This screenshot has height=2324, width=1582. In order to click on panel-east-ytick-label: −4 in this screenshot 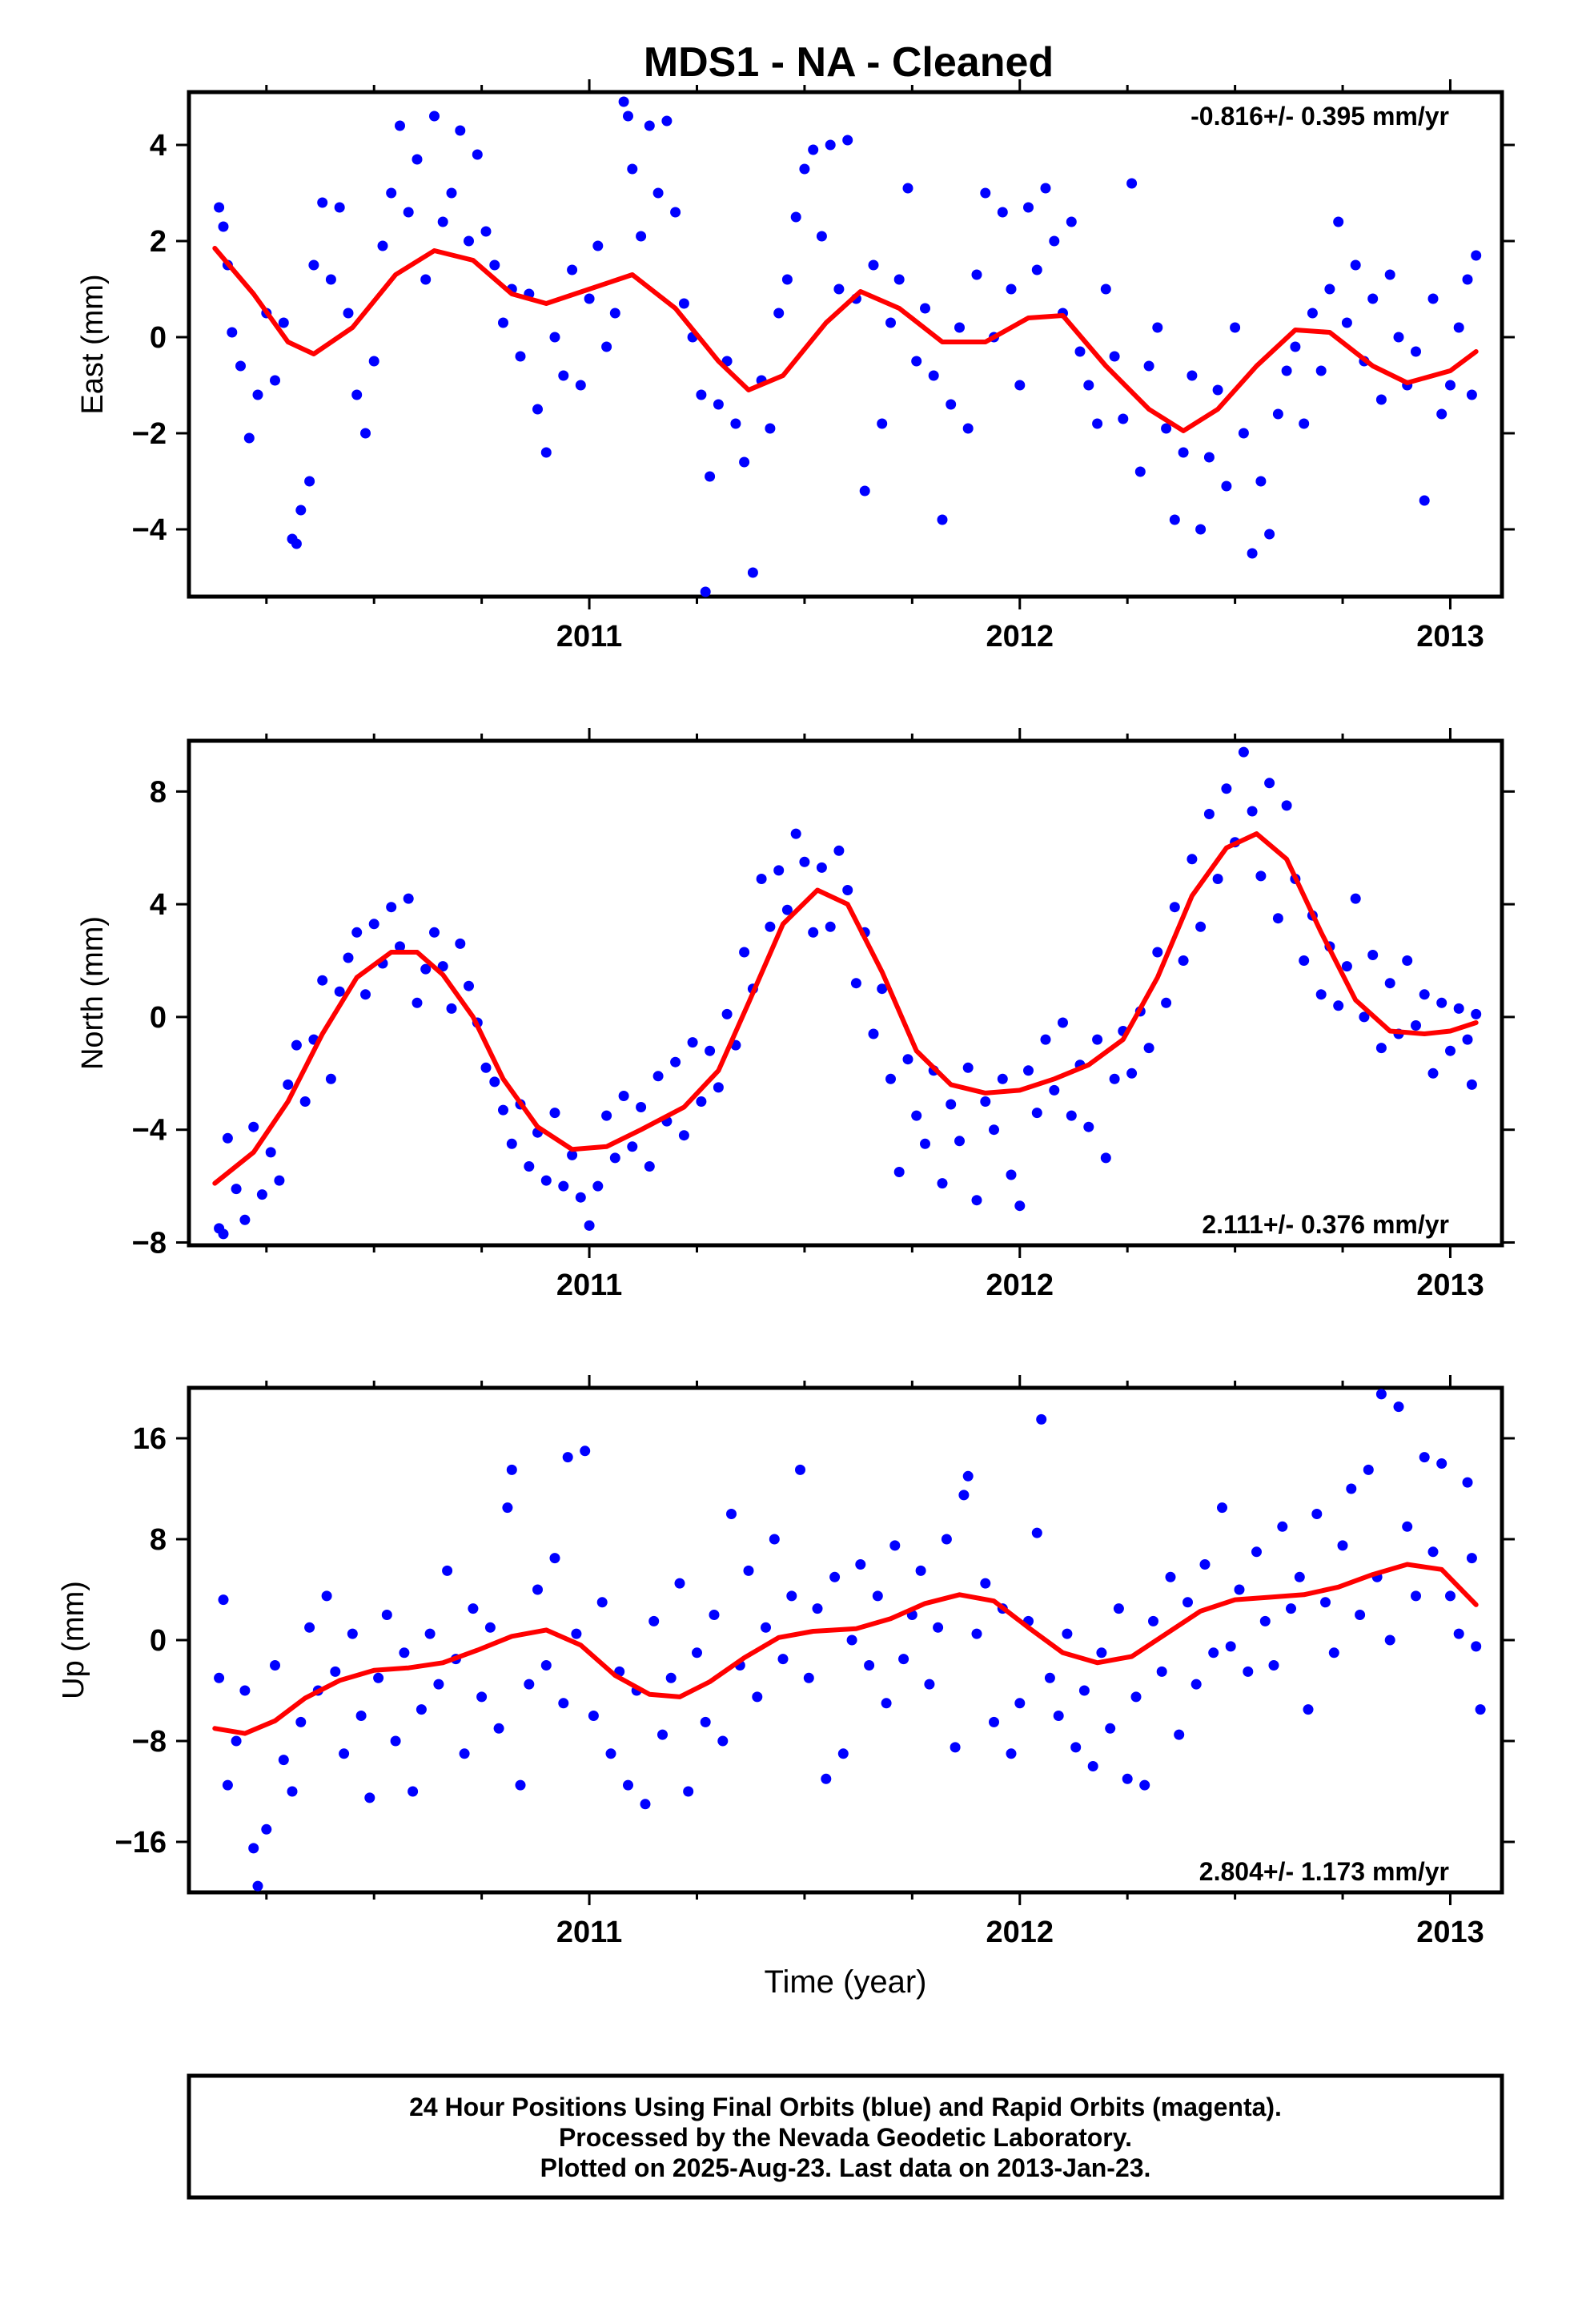, I will do `click(149, 530)`.